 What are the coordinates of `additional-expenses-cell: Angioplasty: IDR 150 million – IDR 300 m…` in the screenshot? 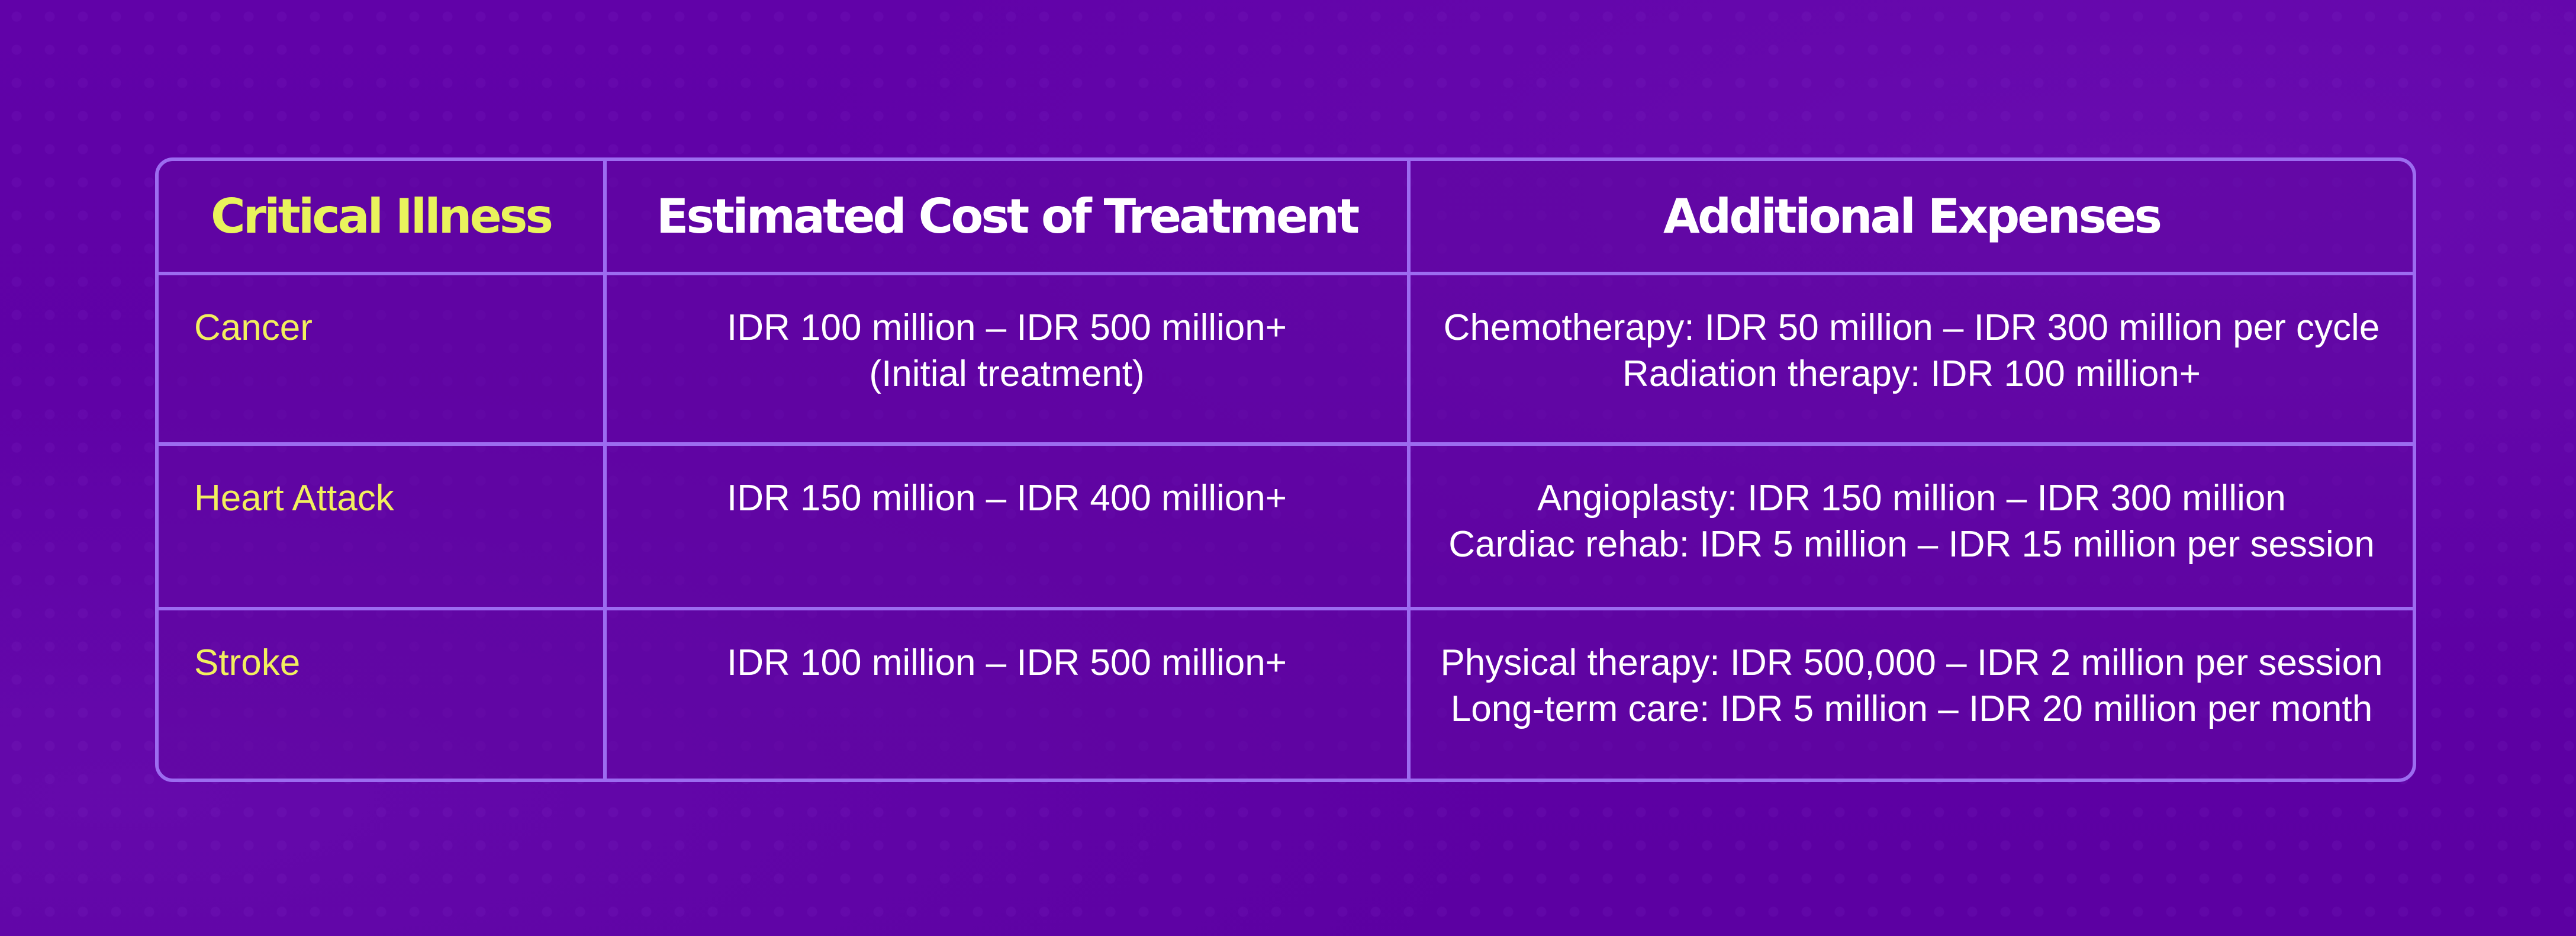 It's located at (1910, 526).